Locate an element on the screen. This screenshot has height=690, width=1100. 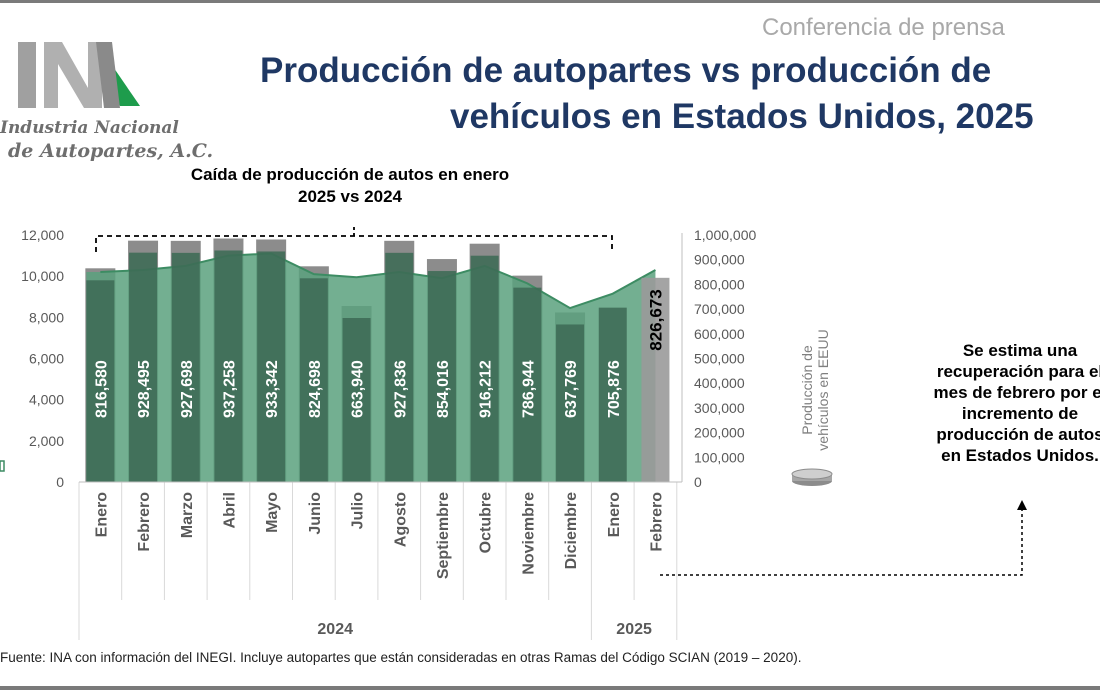
logo-text-line1: Industria Nacional is located at coordinates (89, 128).